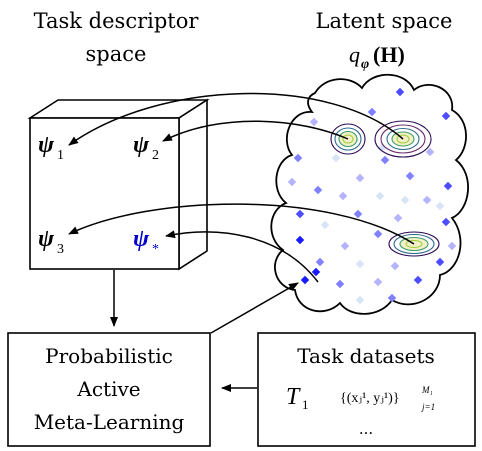 This screenshot has height=451, width=482. Describe the element at coordinates (155, 155) in the screenshot. I see `psi-2-subscript: 2` at that location.